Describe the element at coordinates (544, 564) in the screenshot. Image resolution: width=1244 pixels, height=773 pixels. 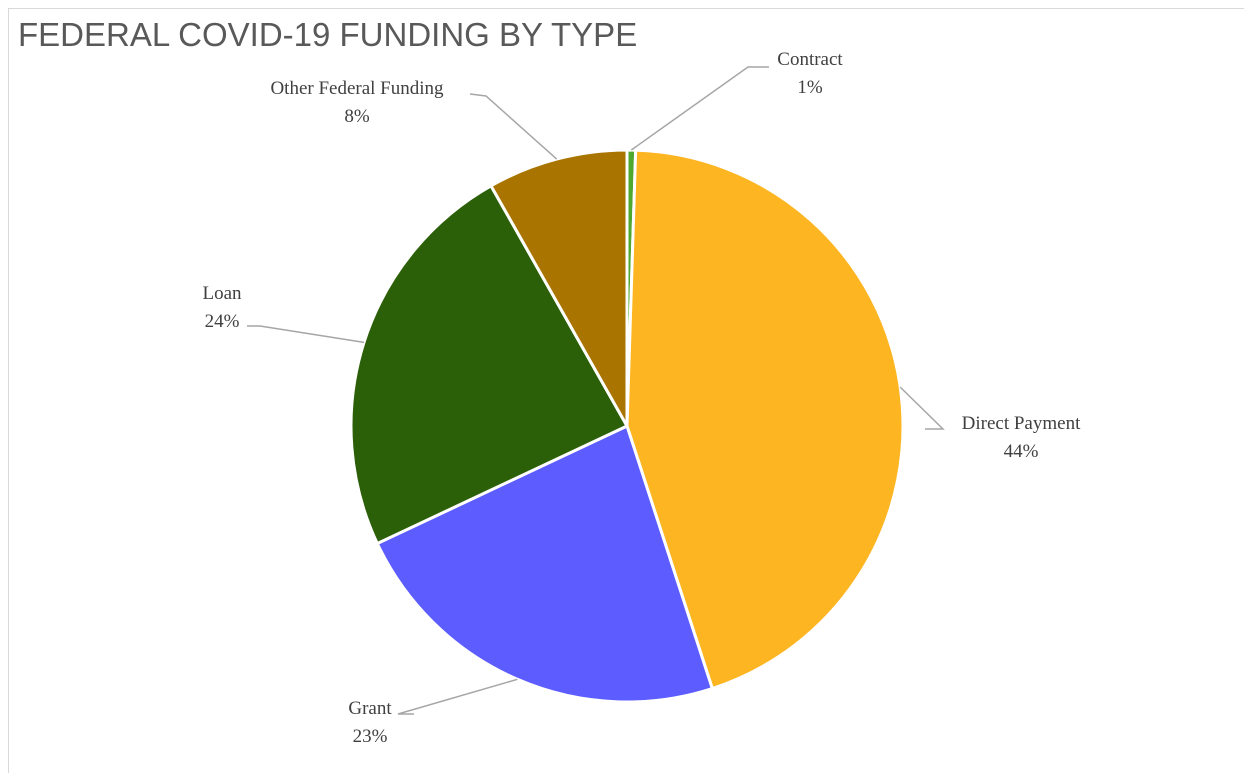
I see `slice-grant` at that location.